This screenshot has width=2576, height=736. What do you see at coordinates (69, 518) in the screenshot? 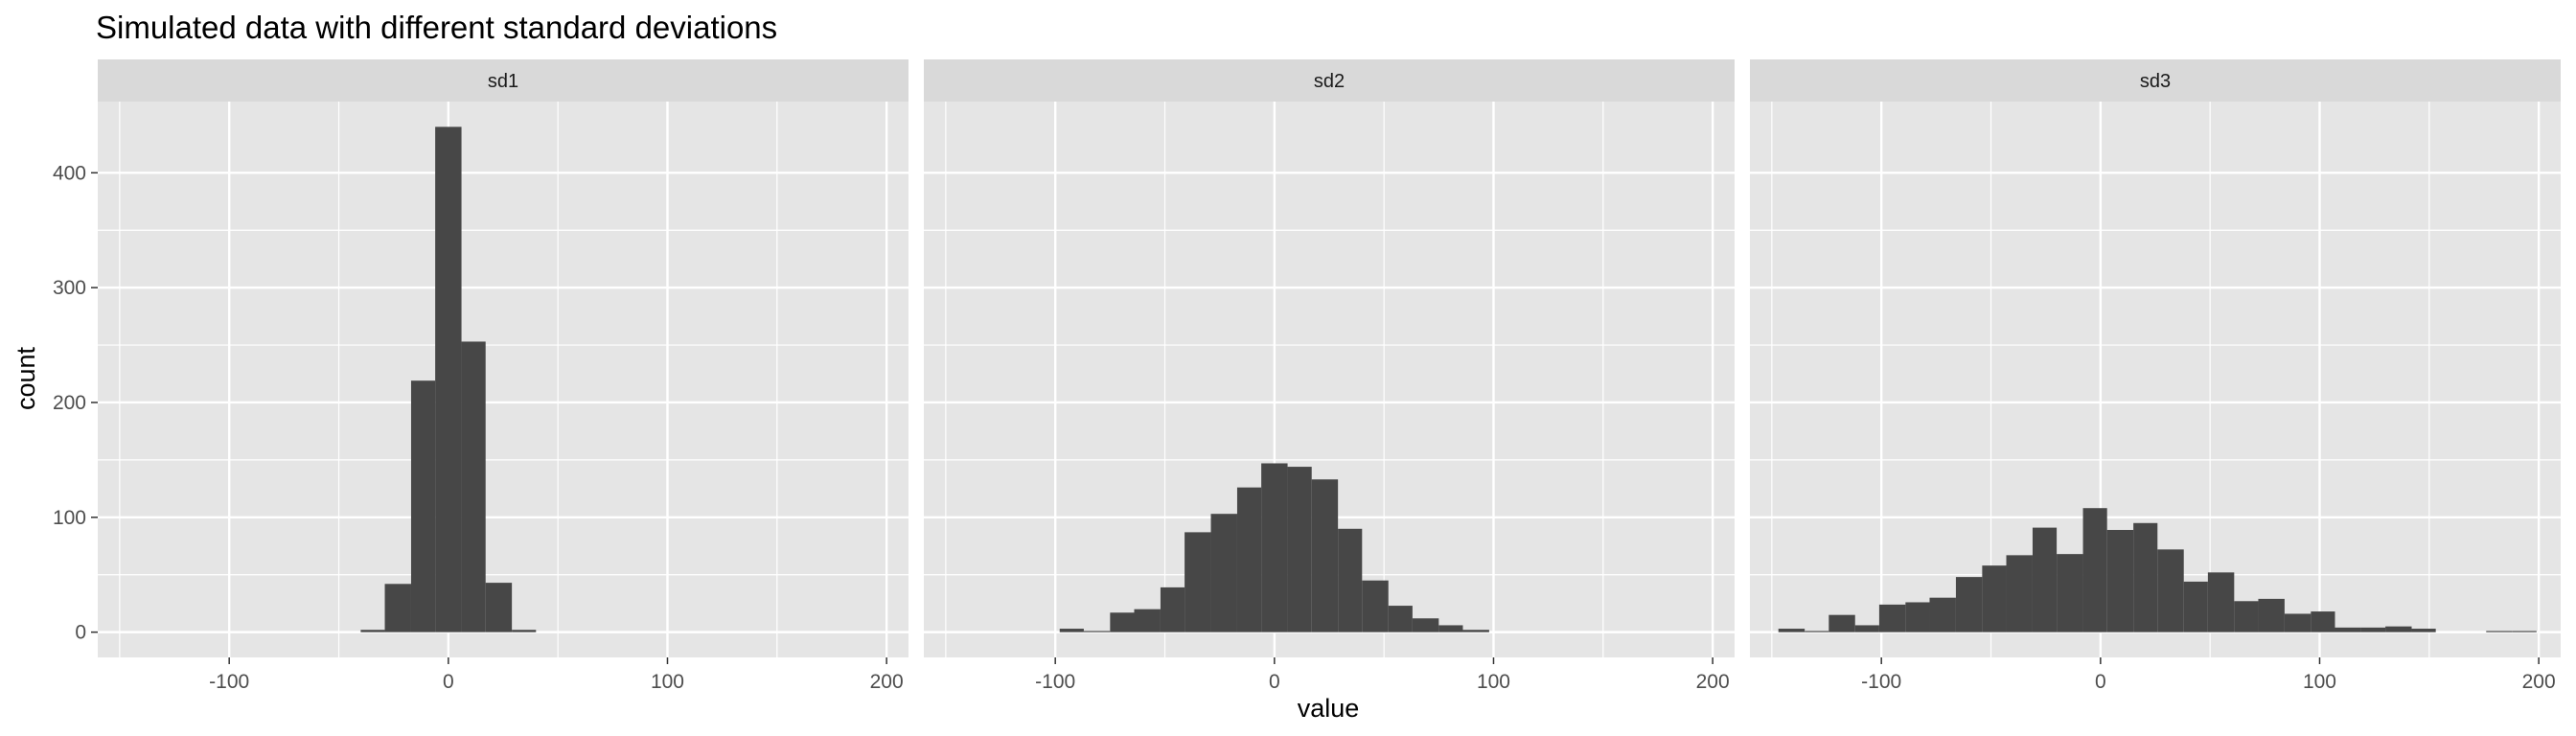
I see `y-tick-label: 100` at bounding box center [69, 518].